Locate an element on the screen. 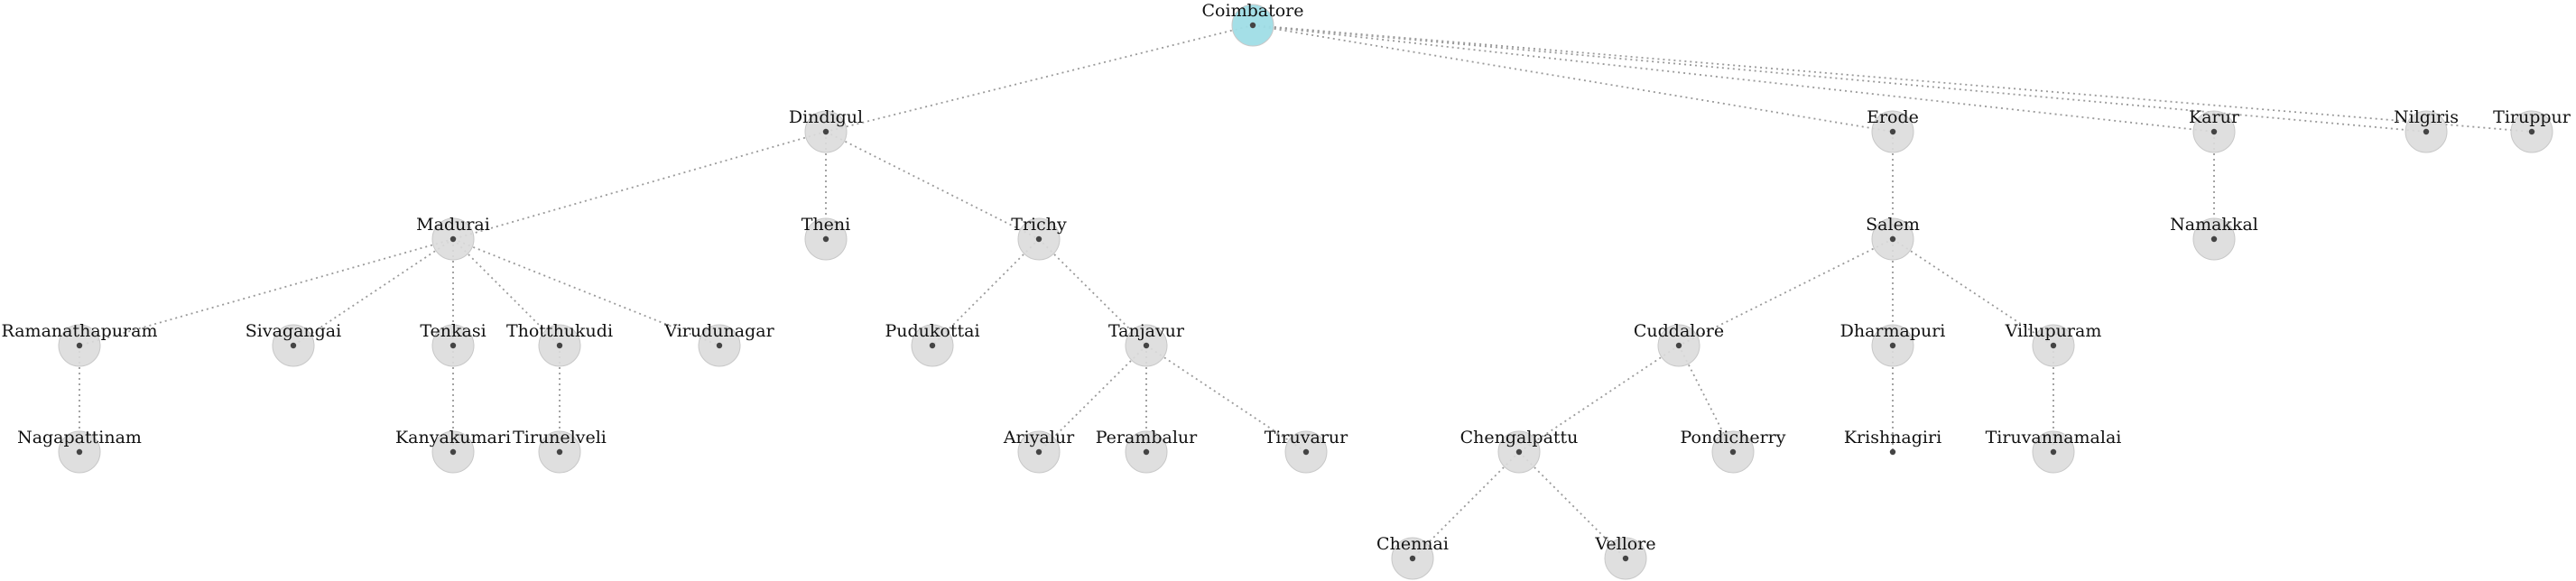 The width and height of the screenshot is (2576, 581). edge-coimbatore-erode is located at coordinates (1573, 78).